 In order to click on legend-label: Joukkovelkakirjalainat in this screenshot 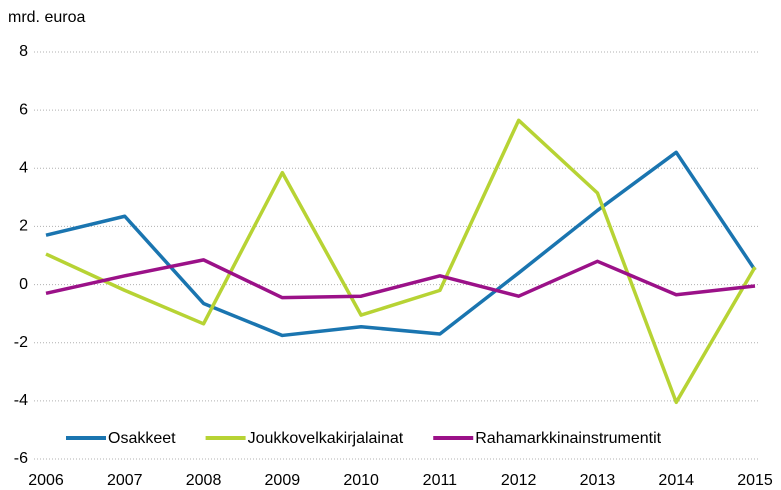, I will do `click(326, 438)`.